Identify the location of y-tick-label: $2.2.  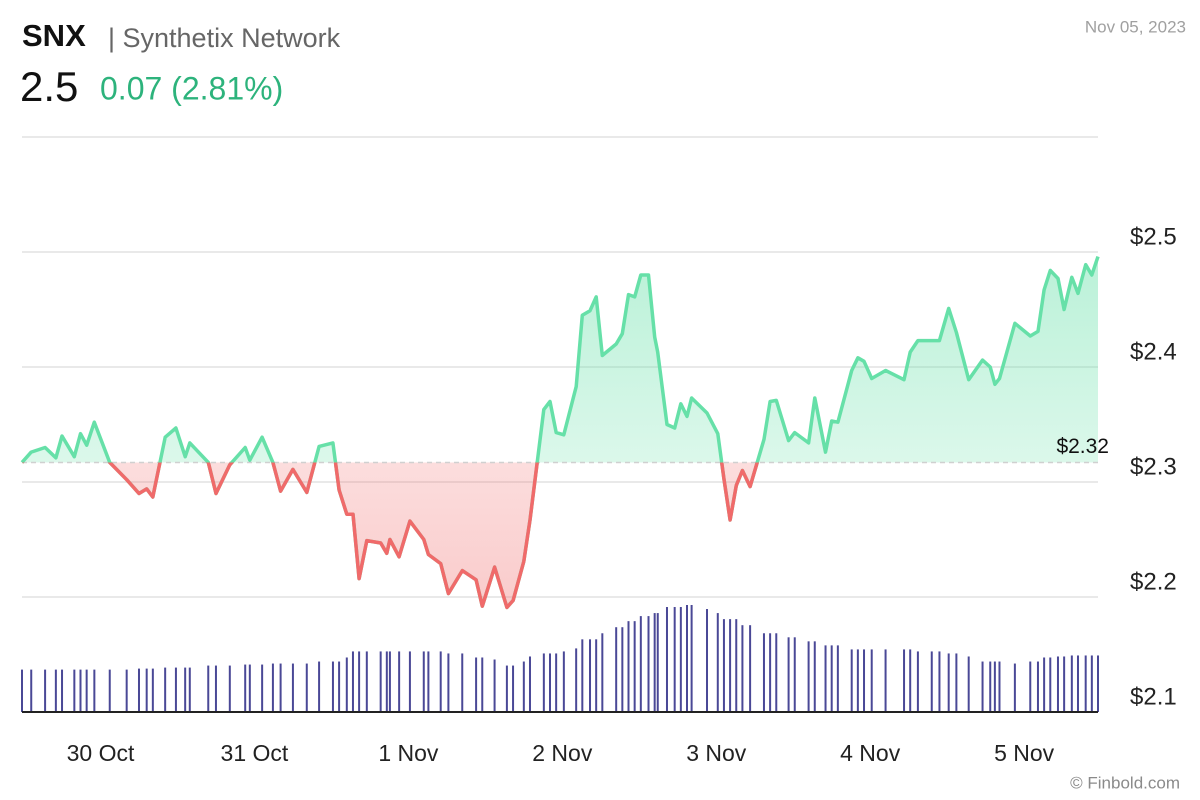
(1153, 581).